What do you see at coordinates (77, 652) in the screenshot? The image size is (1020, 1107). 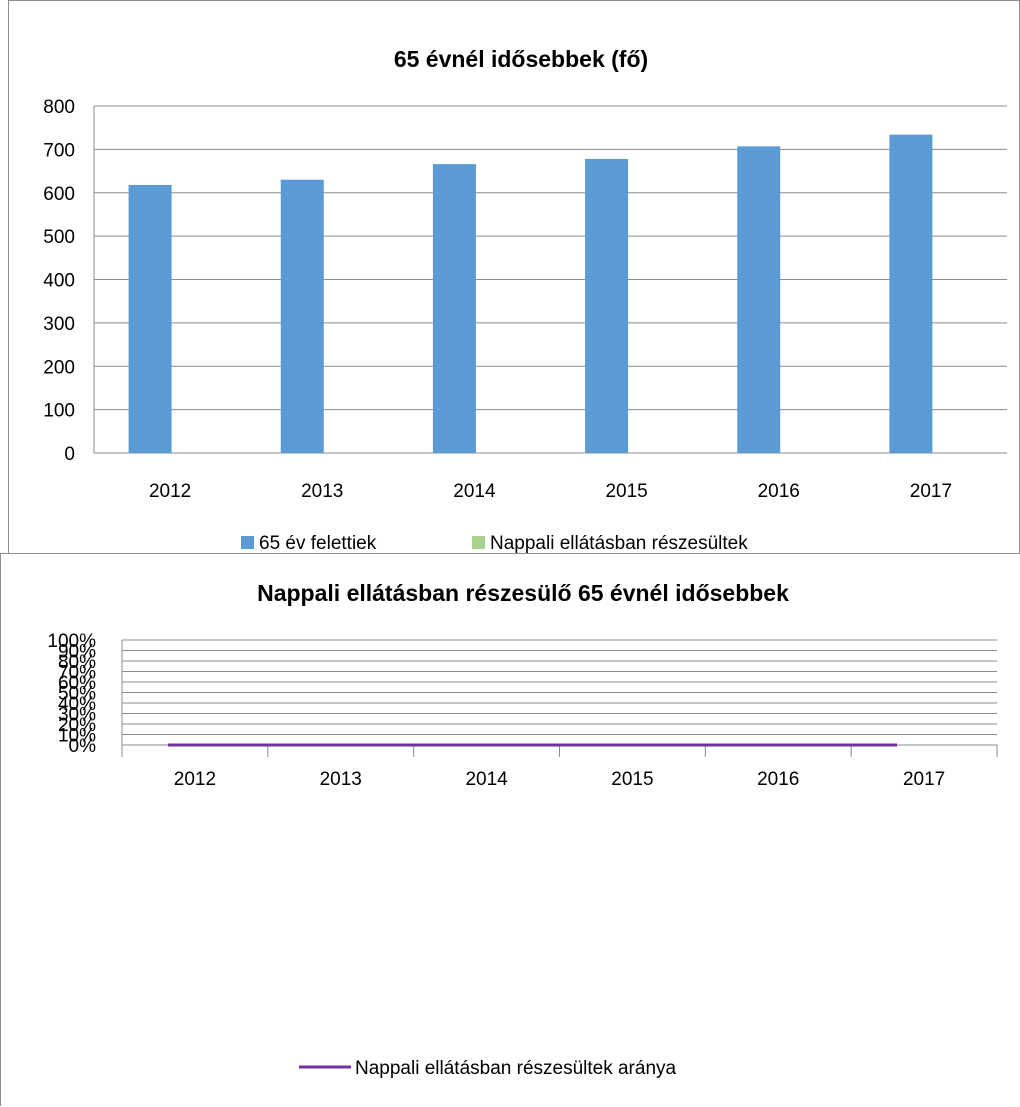 I see `y-tick-label: 90%` at bounding box center [77, 652].